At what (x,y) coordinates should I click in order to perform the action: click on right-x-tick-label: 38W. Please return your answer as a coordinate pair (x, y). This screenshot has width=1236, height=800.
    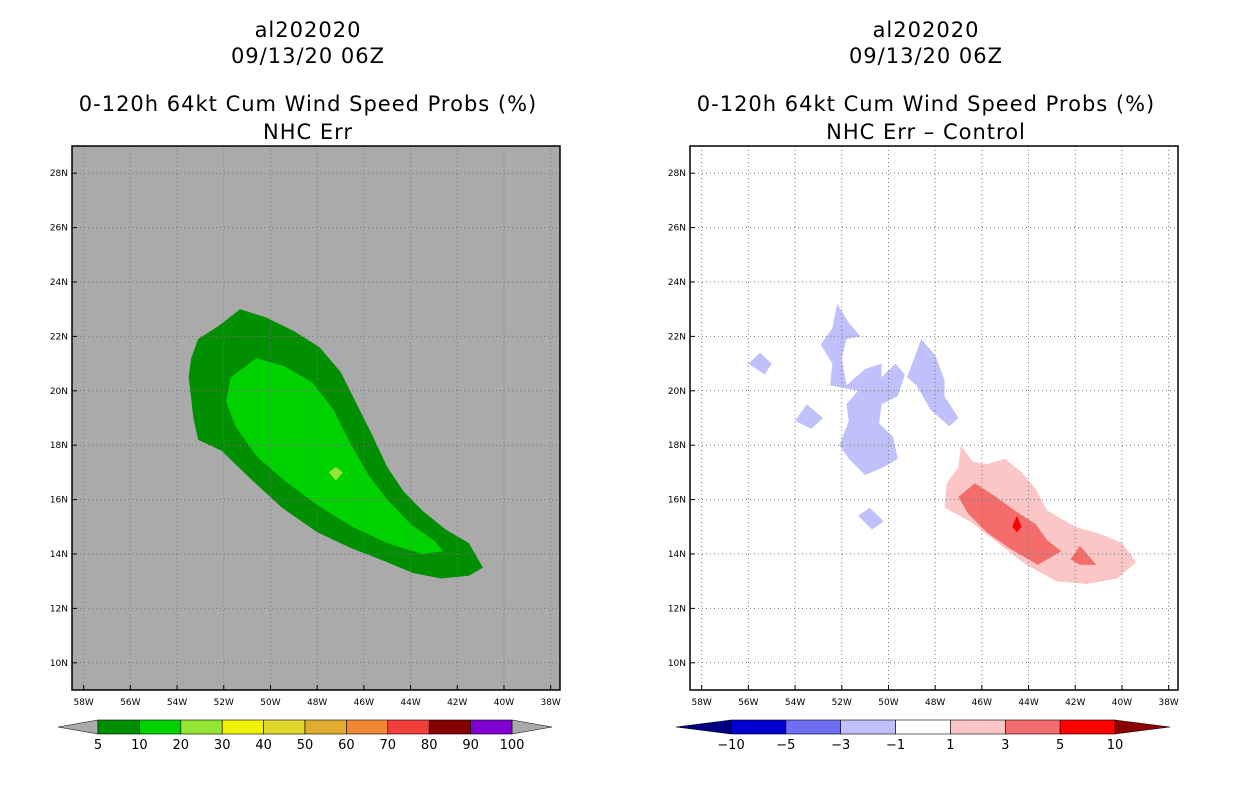
    Looking at the image, I should click on (1168, 703).